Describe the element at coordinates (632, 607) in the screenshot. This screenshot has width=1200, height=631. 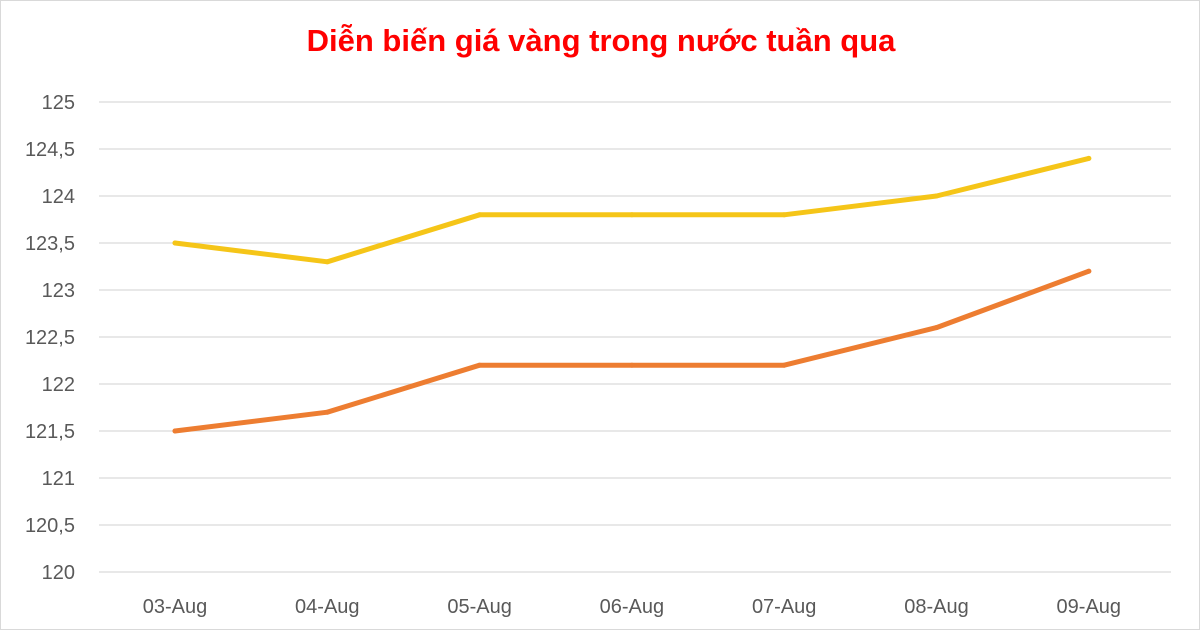
I see `x-tick-label: 06-Aug` at that location.